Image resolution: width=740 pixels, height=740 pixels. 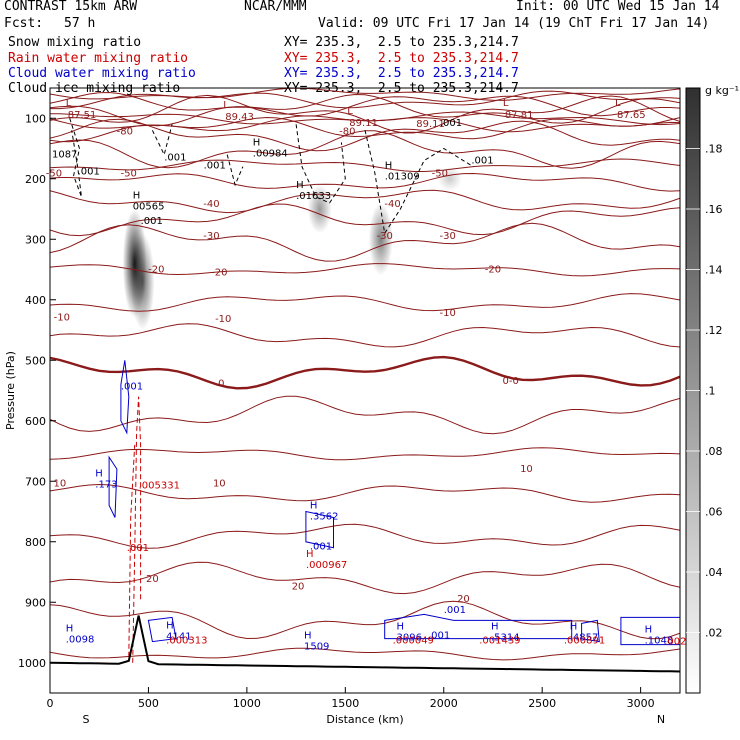 What do you see at coordinates (298, 586) in the screenshot?
I see `isotherm-label-22: 20` at bounding box center [298, 586].